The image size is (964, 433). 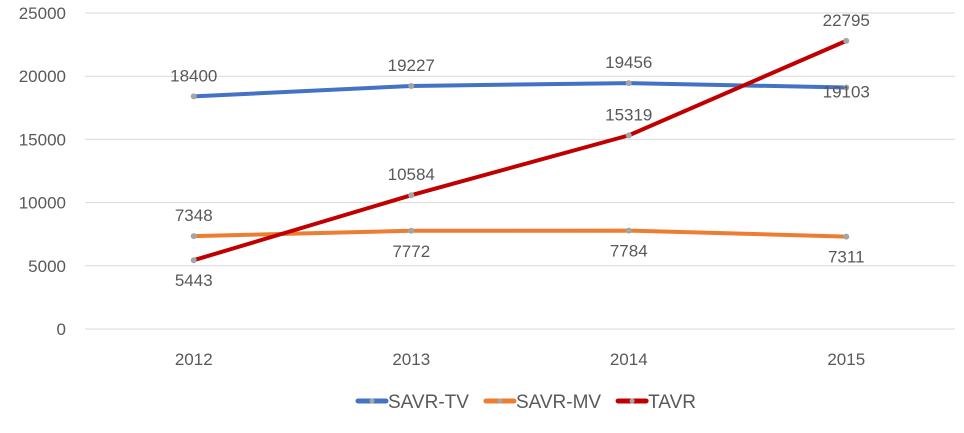 What do you see at coordinates (846, 359) in the screenshot?
I see `x-tick-label: 2015` at bounding box center [846, 359].